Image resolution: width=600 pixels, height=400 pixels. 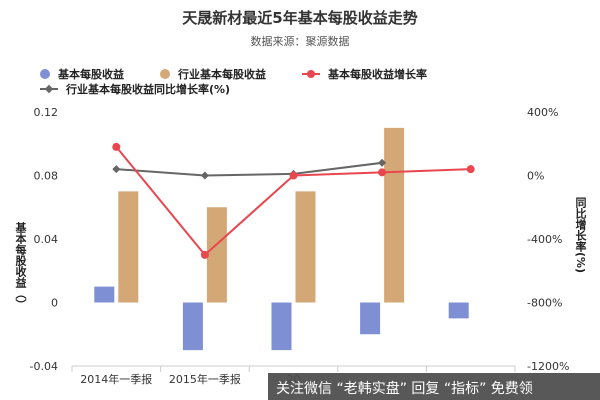 I want to click on chart-subtitle: 数据来源：聚源数据, so click(x=300, y=41).